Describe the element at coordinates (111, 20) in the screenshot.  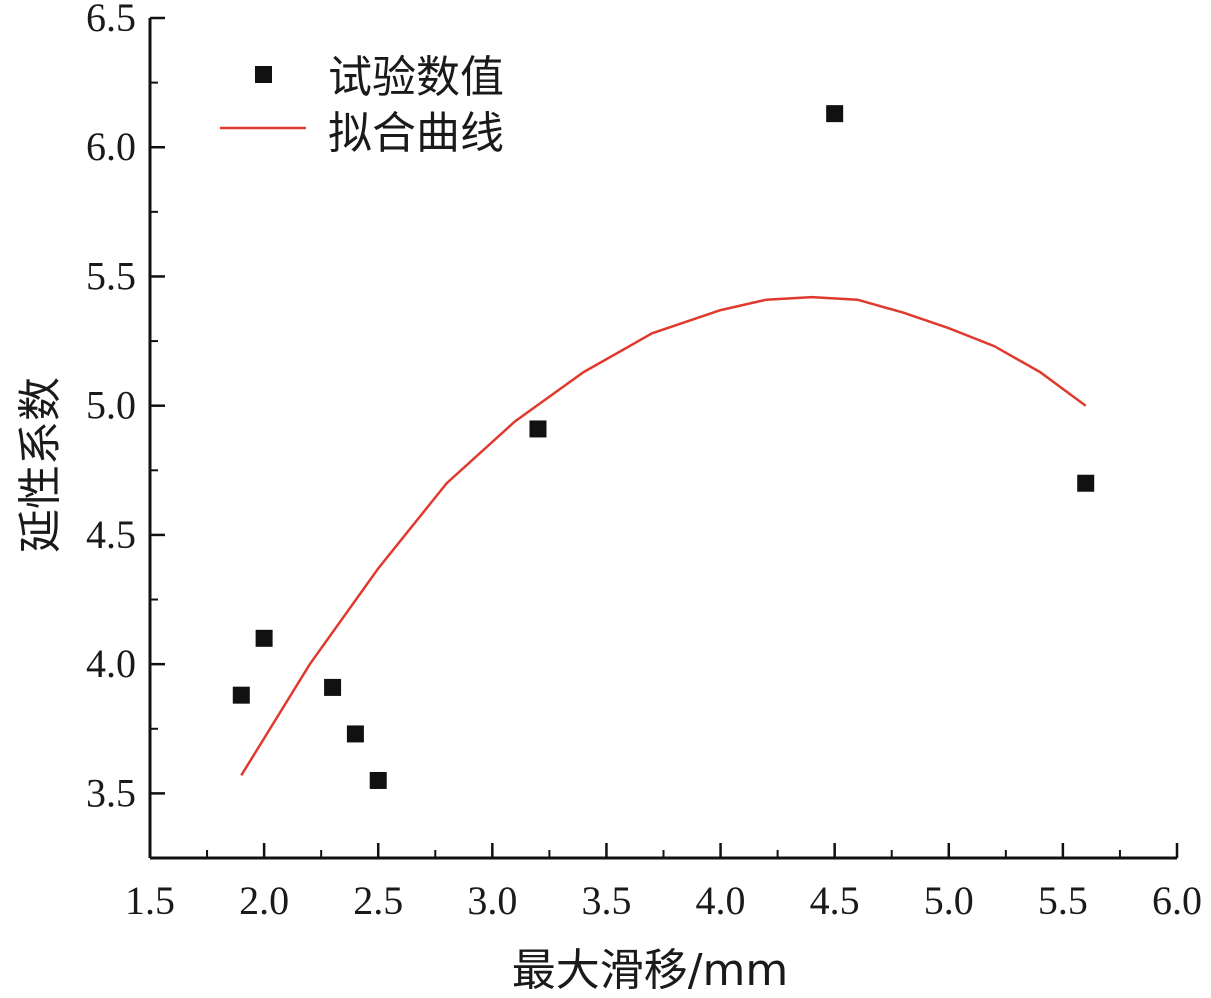
I see `y-tick-label: 6.5` at that location.